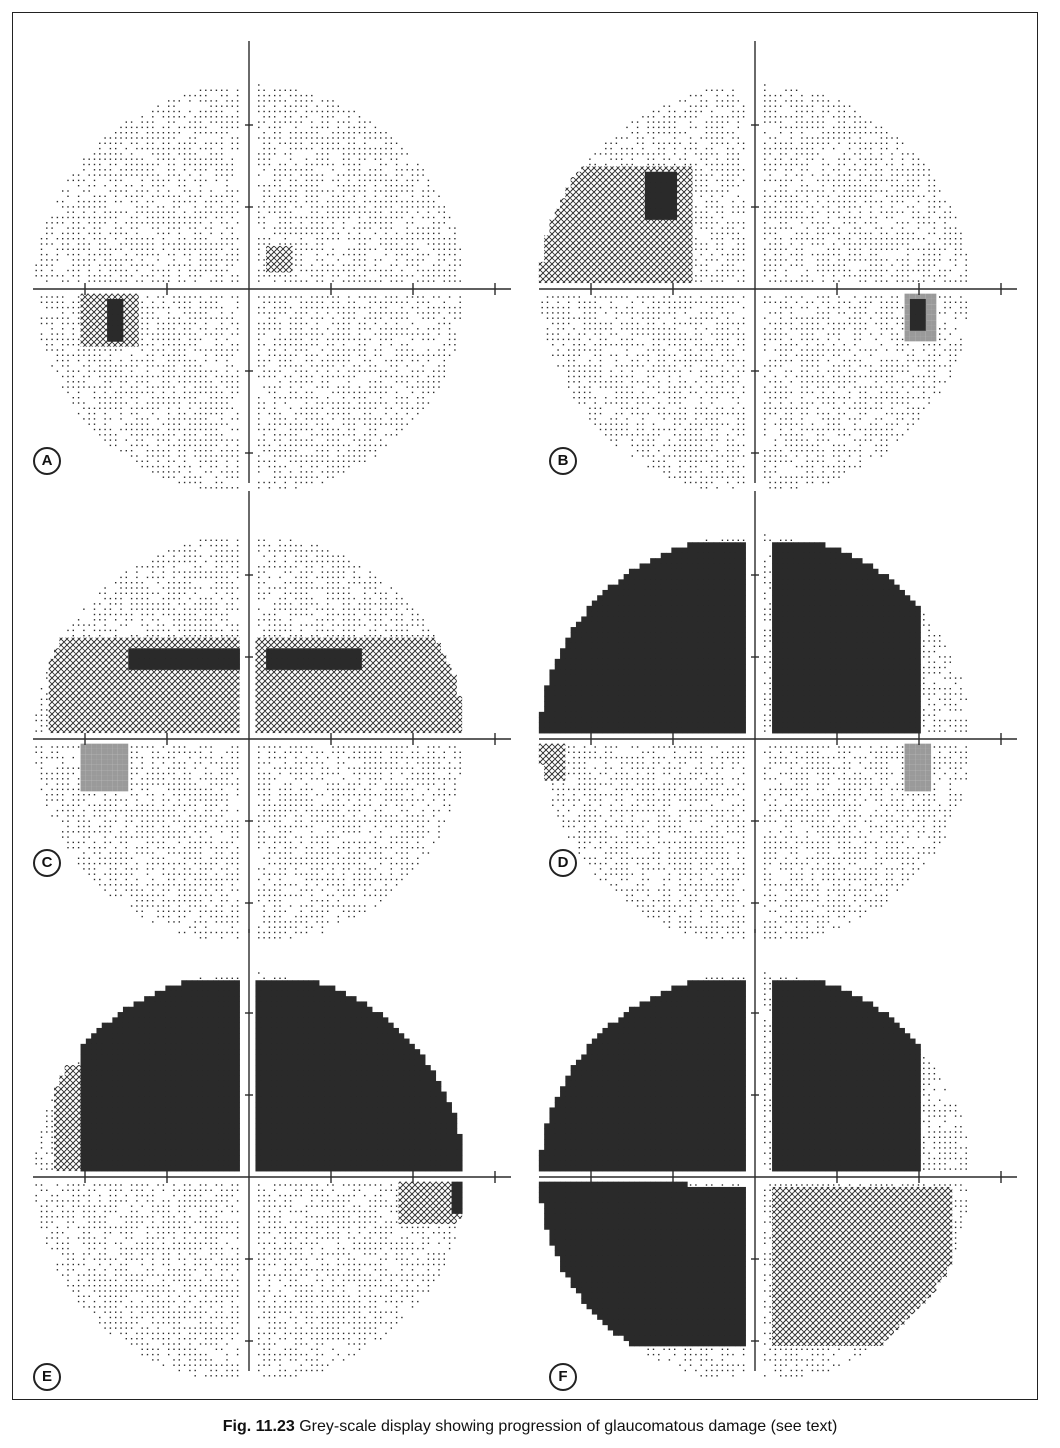 This screenshot has width=1060, height=1448. Describe the element at coordinates (563, 863) in the screenshot. I see `panel-label-d: D` at that location.